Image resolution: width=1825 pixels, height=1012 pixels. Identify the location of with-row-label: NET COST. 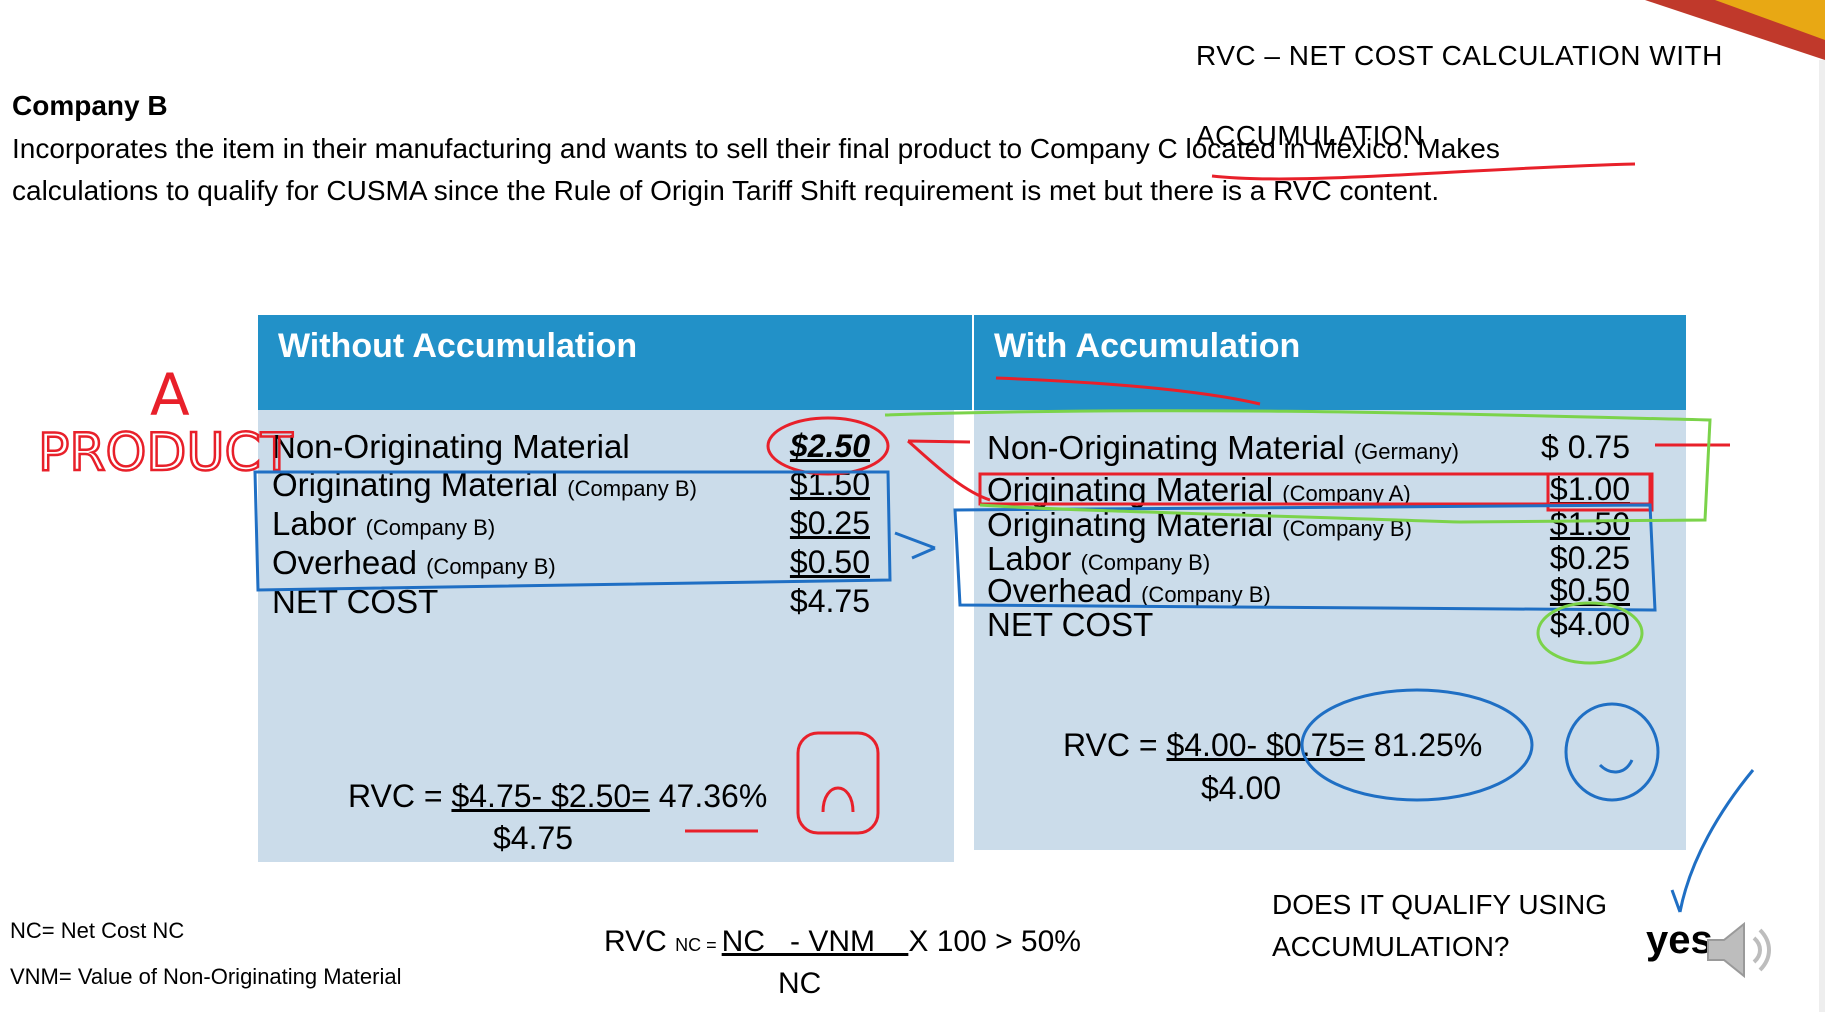
(1070, 625).